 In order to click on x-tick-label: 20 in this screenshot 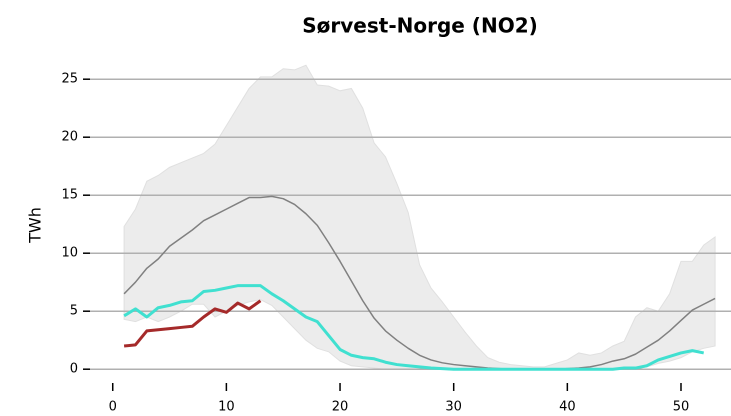, I will do `click(340, 407)`.